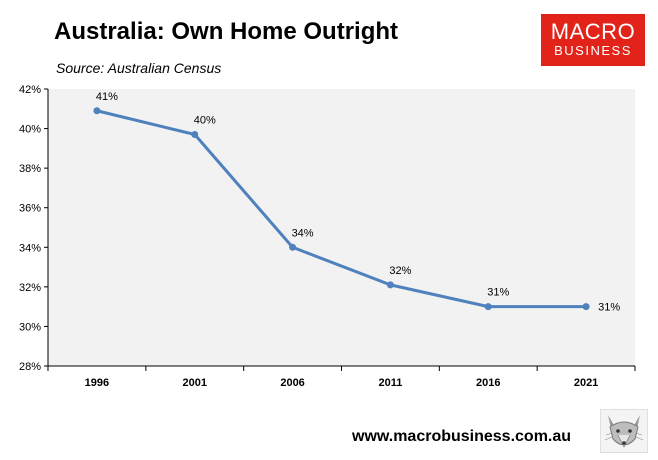  What do you see at coordinates (390, 383) in the screenshot?
I see `x-tick-label: 2011` at bounding box center [390, 383].